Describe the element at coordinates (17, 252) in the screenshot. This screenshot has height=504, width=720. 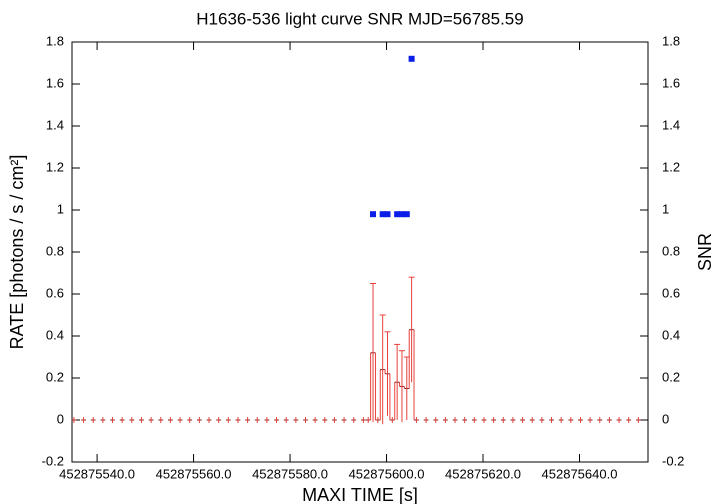
I see `y-axis-label: RATE [photons / s / cm²]` at that location.